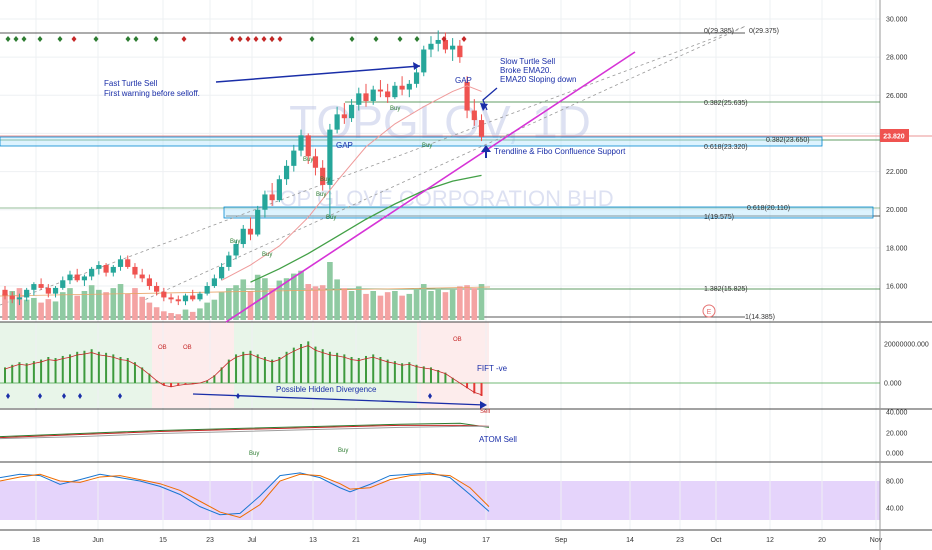 The width and height of the screenshot is (932, 550). What do you see at coordinates (709, 311) in the screenshot?
I see `earnings-marker` at bounding box center [709, 311].